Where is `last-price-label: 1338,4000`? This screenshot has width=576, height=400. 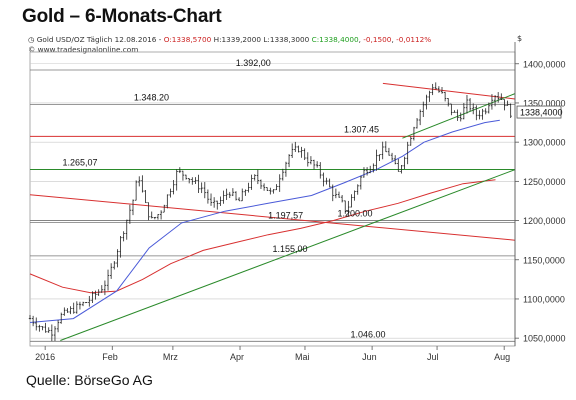 last-price-label: 1338,4000 is located at coordinates (541, 113).